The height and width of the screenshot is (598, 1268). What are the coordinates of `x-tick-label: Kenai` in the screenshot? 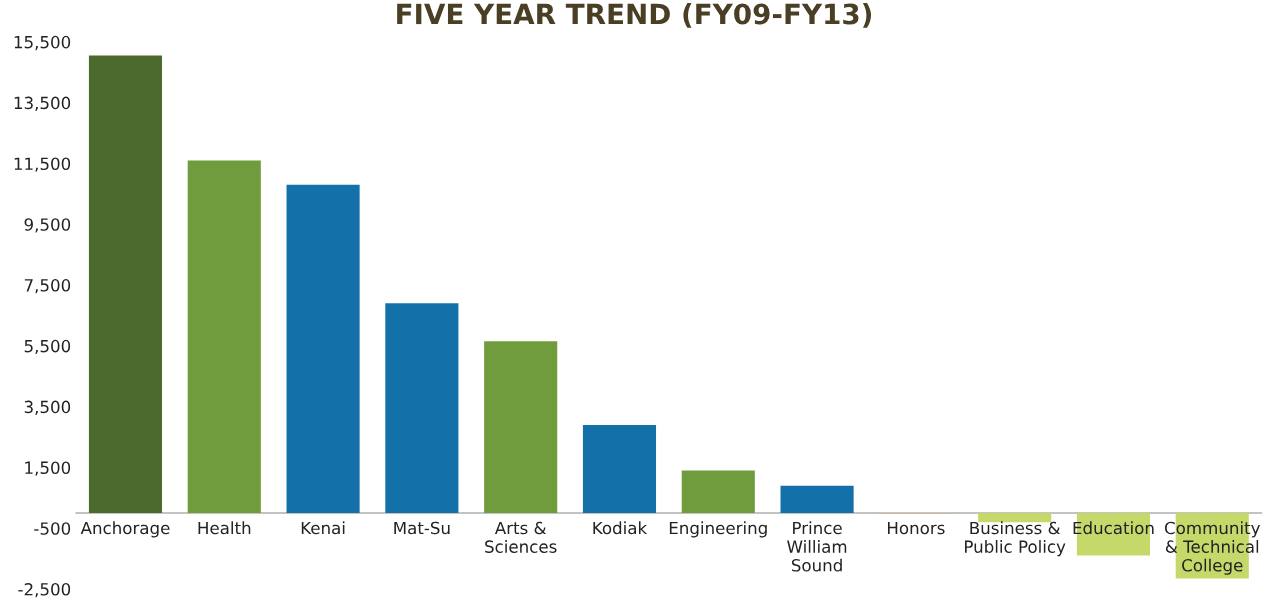 It's located at (323, 528).